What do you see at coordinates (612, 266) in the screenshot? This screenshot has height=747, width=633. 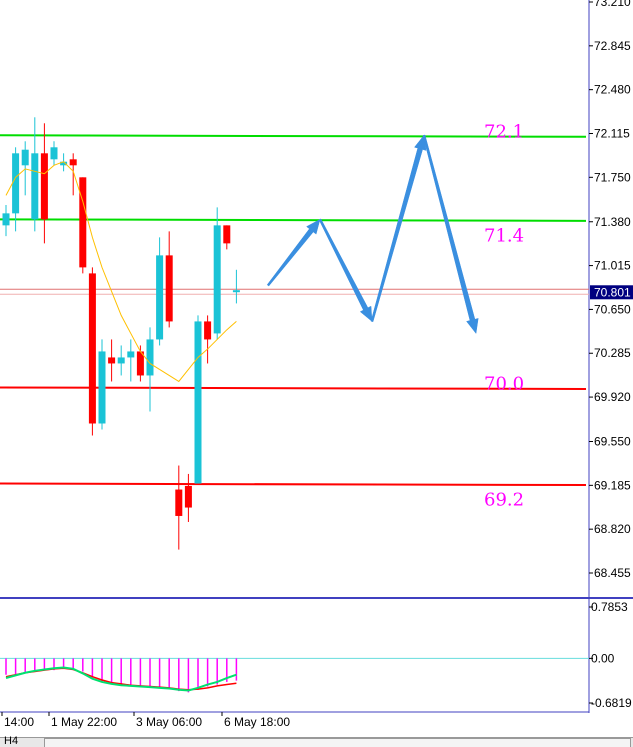 I see `price-tick-label: 71.015` at bounding box center [612, 266].